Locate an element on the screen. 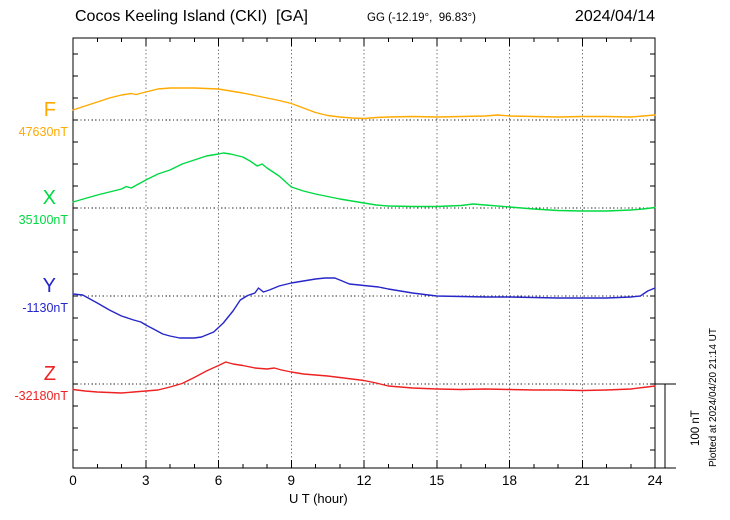 The image size is (730, 520). trace-label-Z: Z is located at coordinates (49, 374).